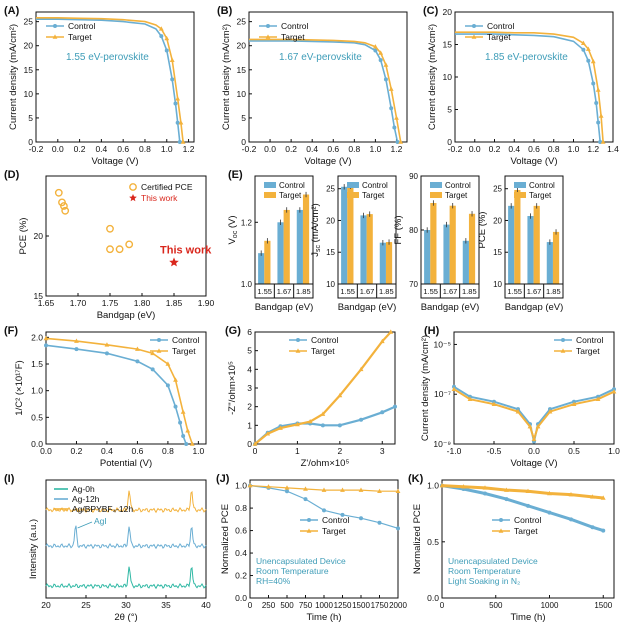 This screenshot has width=640, height=632. I want to click on category-label: 1.67, so click(450, 291).